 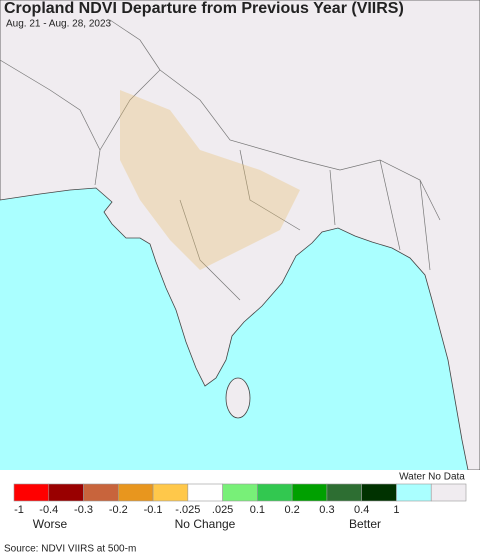 What do you see at coordinates (326, 510) in the screenshot?
I see `legend-tick-label: 0.3` at bounding box center [326, 510].